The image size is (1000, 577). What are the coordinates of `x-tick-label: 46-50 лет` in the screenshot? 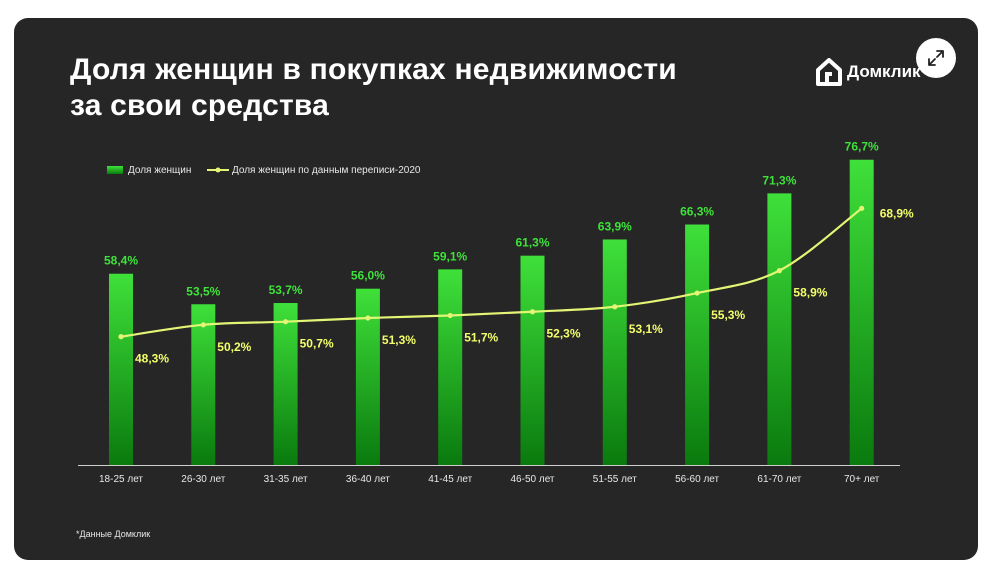 It's located at (533, 479).